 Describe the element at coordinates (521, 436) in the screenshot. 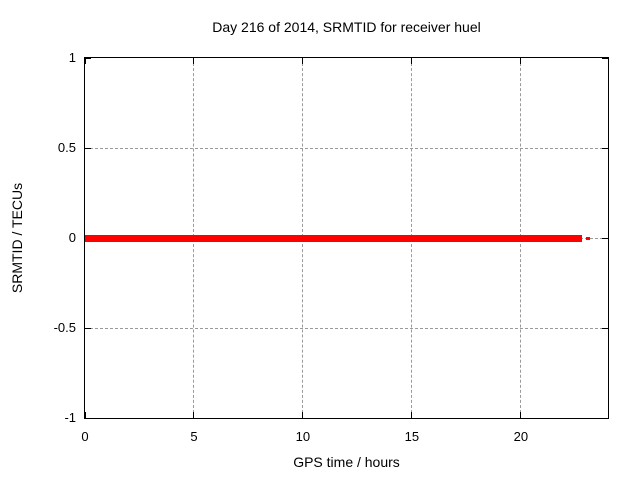

I see `x-tick-label: 20` at that location.